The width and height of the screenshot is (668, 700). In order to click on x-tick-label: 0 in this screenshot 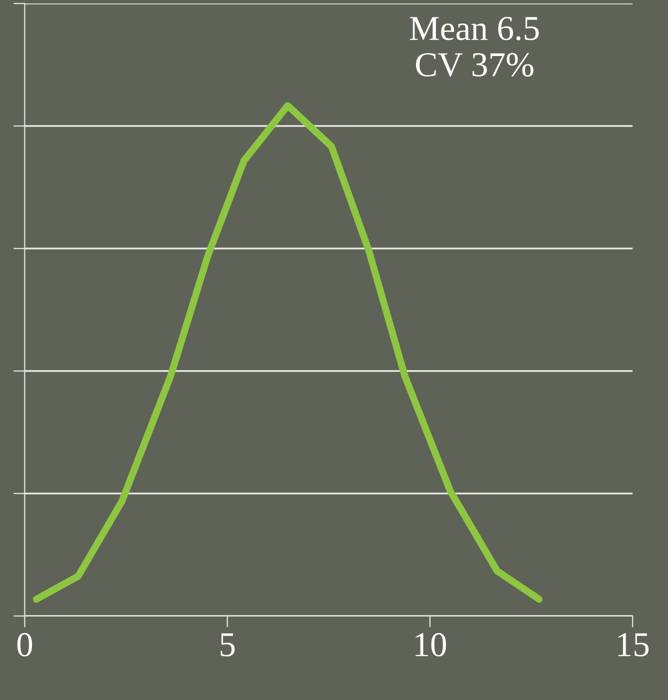, I will do `click(24, 644)`.